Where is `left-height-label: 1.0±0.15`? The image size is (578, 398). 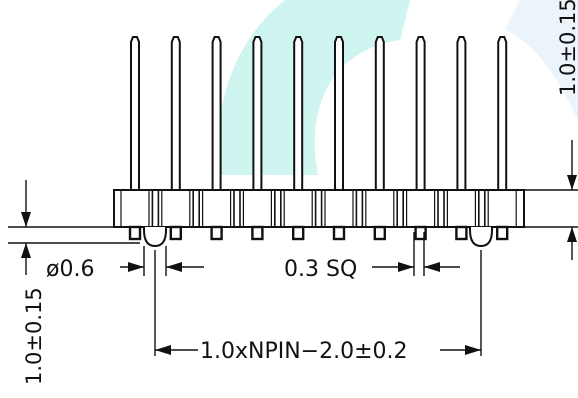 left-height-label: 1.0±0.15 is located at coordinates (34, 336).